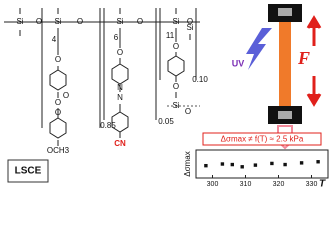 The width and height of the screenshot is (332, 240). I want to click on annotation: Δσmax ≠ f(T) ≈ 2.5 kPa, so click(262, 139).